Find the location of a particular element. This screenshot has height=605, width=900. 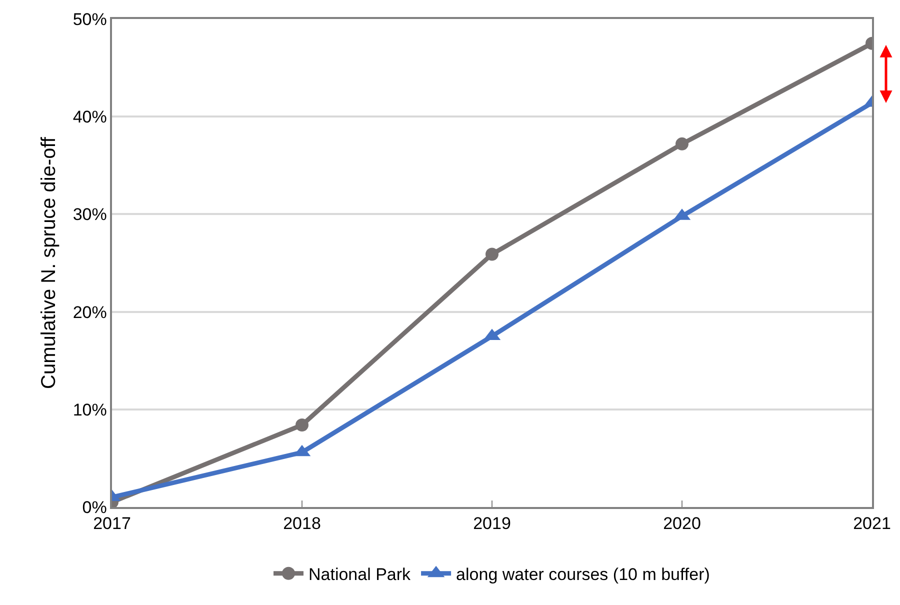

x-tick-label: 2020 is located at coordinates (682, 524).